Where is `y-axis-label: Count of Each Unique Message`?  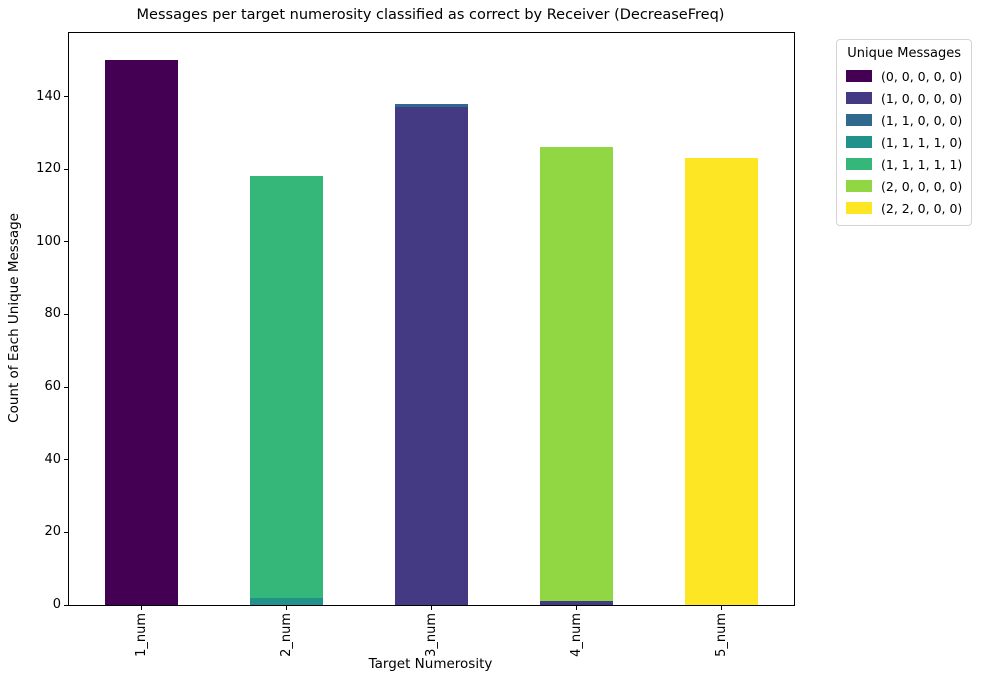 y-axis-label: Count of Each Unique Message is located at coordinates (14, 318).